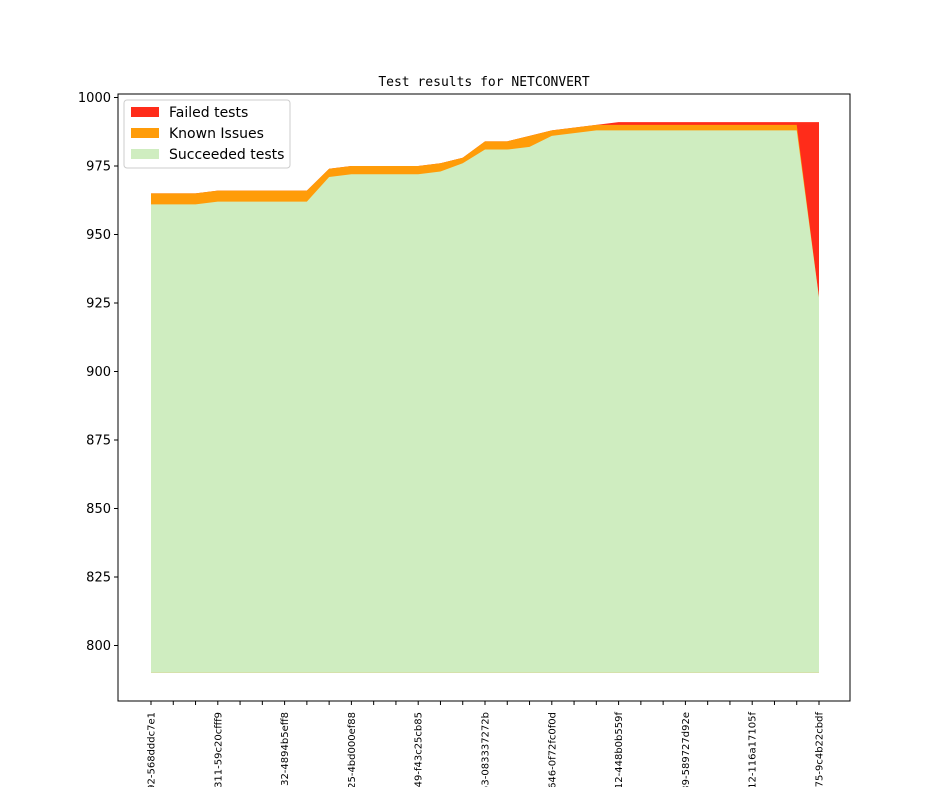  I want to click on y-tick-label: 900, so click(98, 372).